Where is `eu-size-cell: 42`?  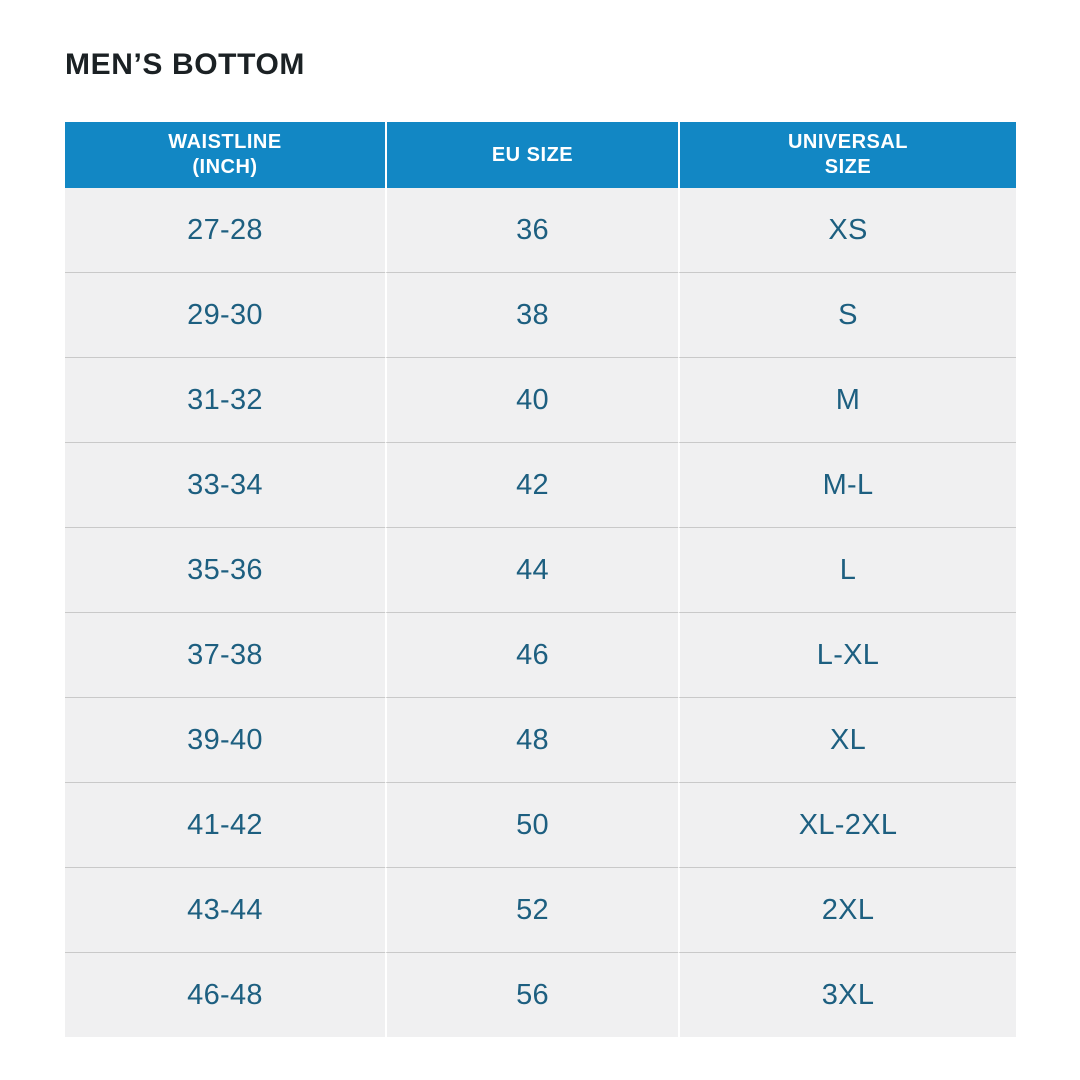 eu-size-cell: 42 is located at coordinates (531, 484).